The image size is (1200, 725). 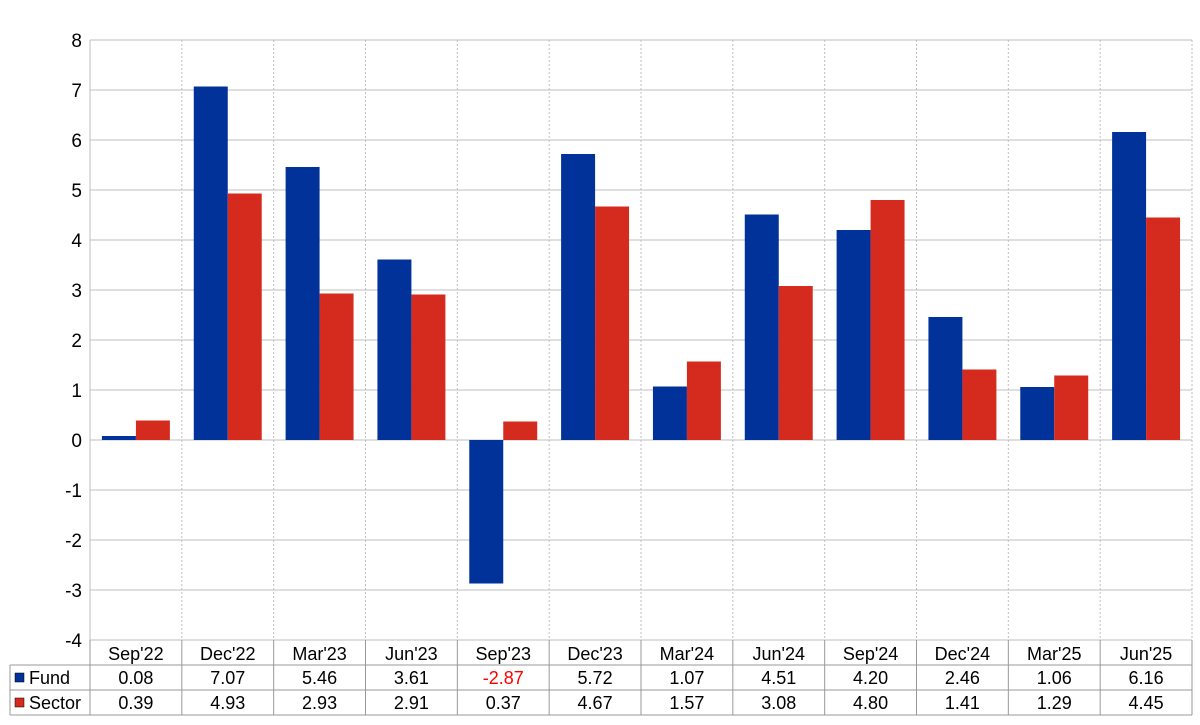 What do you see at coordinates (411, 678) in the screenshot?
I see `data-label: 3.61` at bounding box center [411, 678].